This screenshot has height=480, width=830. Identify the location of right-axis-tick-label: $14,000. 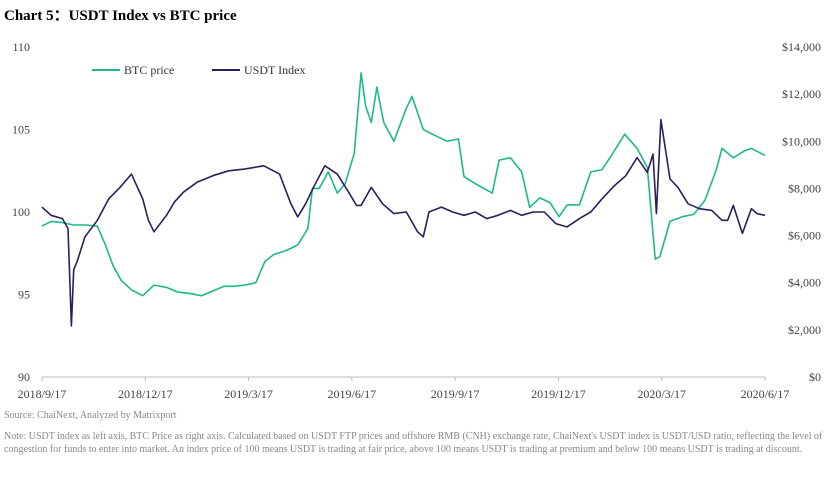
(801, 47).